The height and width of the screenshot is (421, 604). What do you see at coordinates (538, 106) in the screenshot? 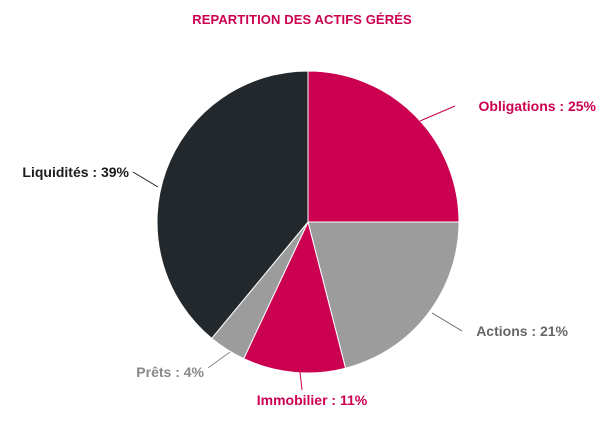
I see `slice-label: Obligations : 25%` at bounding box center [538, 106].